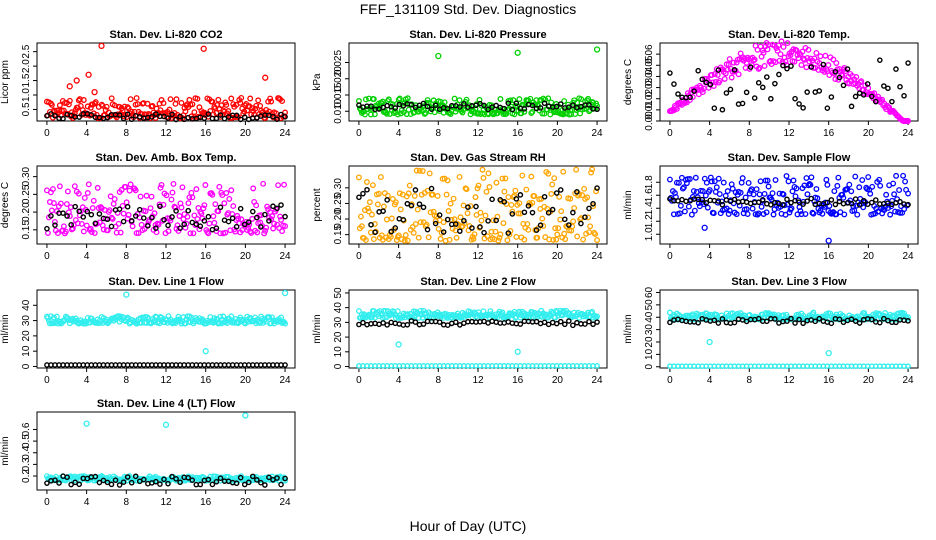 The width and height of the screenshot is (936, 540). What do you see at coordinates (649, 292) in the screenshot?
I see `y-tick-label: 60` at bounding box center [649, 292].